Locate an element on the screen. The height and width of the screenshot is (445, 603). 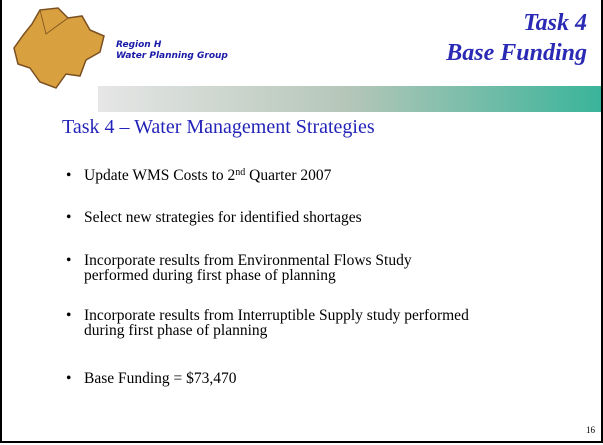
heading: Task 4 – Water Management Strategies is located at coordinates (220, 127).